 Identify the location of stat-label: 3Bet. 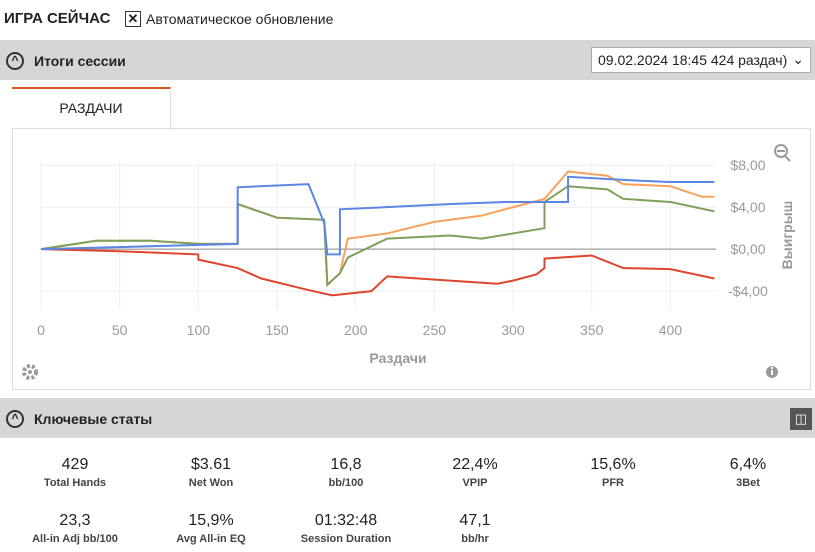
(748, 483).